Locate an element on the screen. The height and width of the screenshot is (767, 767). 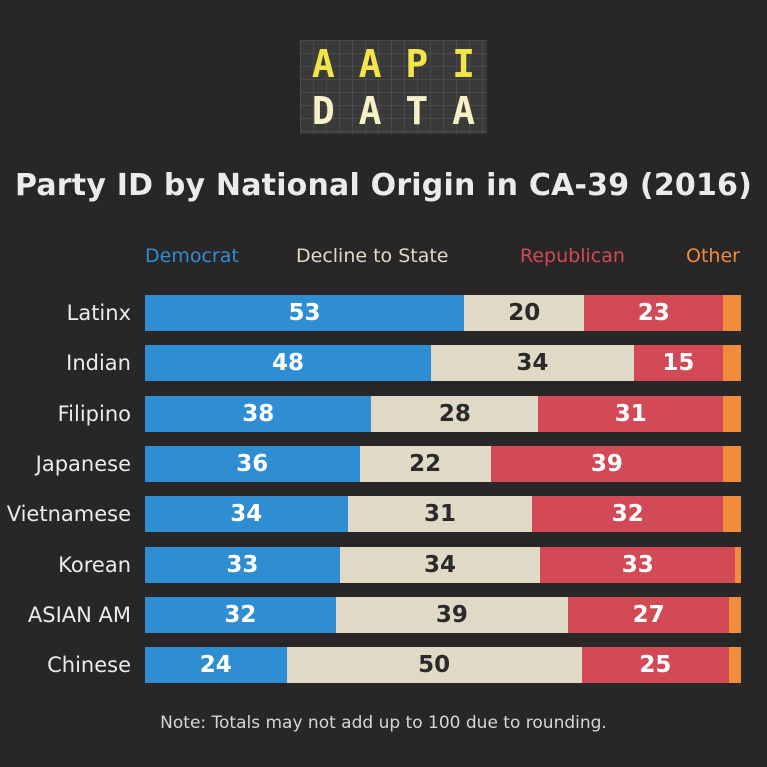
bar-segment-democrat: 32 is located at coordinates (240, 614).